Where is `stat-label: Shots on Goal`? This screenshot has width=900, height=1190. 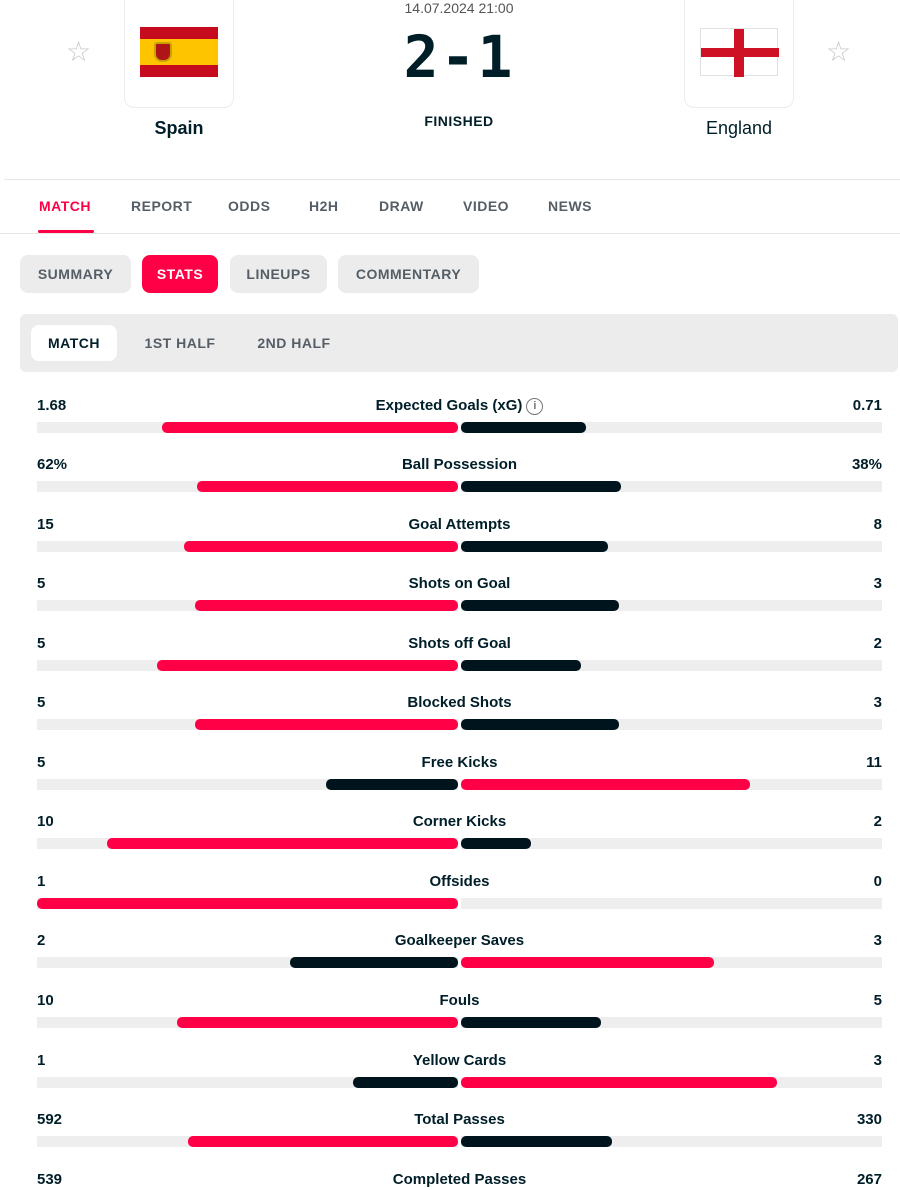
stat-label: Shots on Goal is located at coordinates (459, 583).